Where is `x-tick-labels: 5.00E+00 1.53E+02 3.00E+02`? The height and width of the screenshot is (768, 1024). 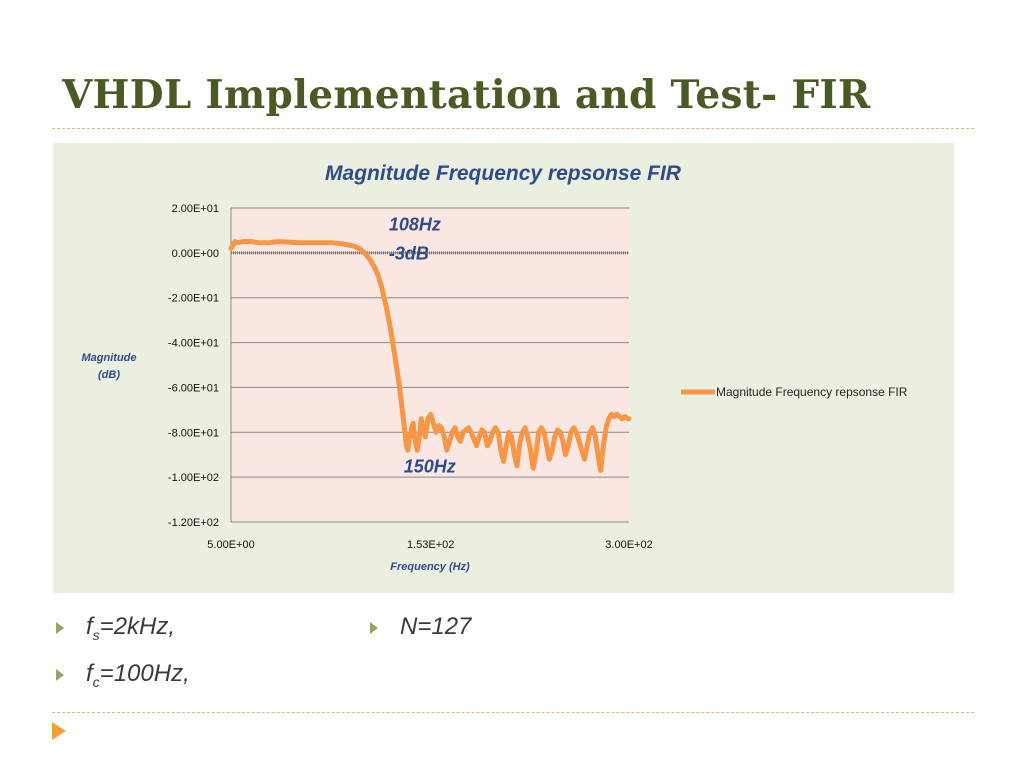 x-tick-labels: 5.00E+00 1.53E+02 3.00E+02 is located at coordinates (429, 545).